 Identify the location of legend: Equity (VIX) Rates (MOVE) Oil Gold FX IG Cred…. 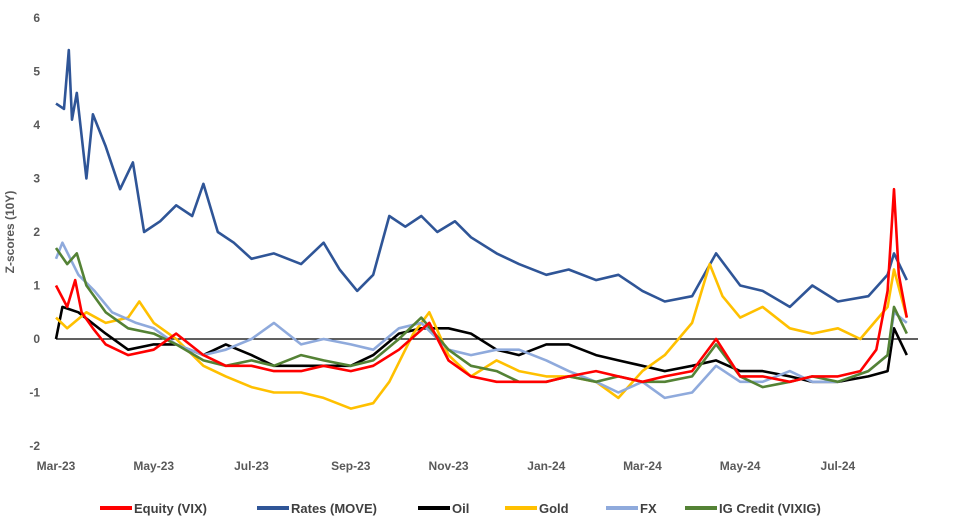
(476, 508).